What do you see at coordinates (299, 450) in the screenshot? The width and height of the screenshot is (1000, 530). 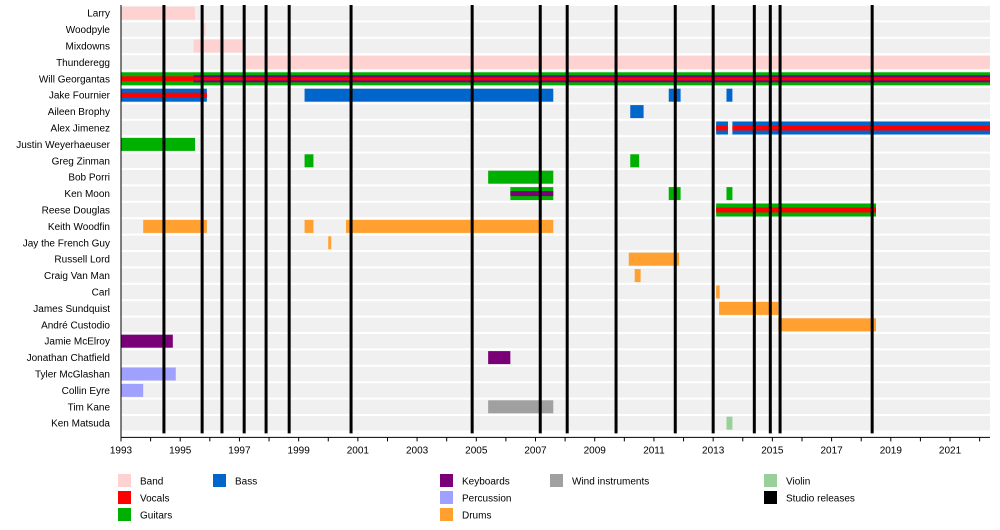 I see `x-tick-label: 1999` at bounding box center [299, 450].